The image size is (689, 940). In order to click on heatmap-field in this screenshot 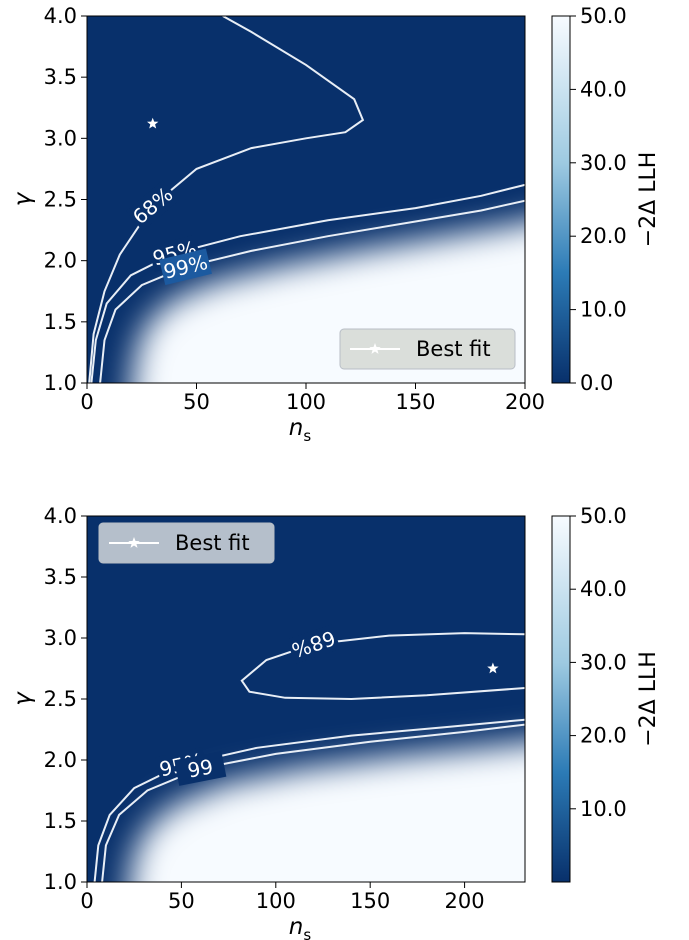, I will do `click(327, 812)`.